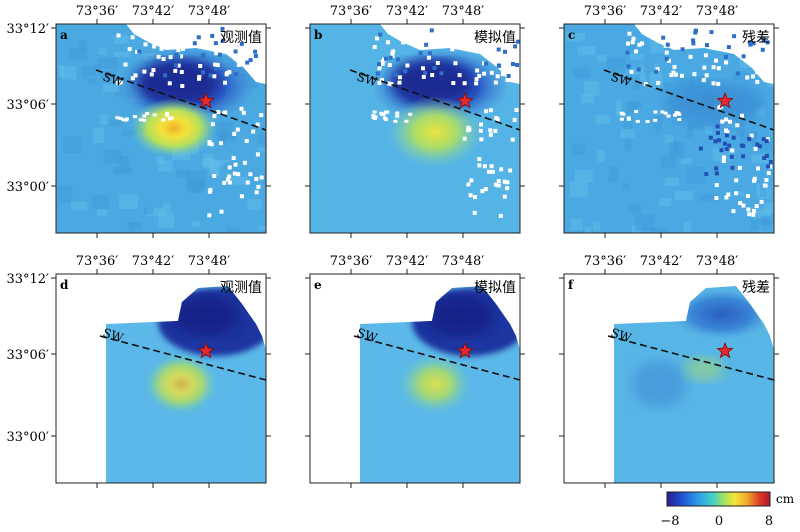 This screenshot has height=532, width=800. What do you see at coordinates (318, 285) in the screenshot?
I see `panel-letter: e` at bounding box center [318, 285].